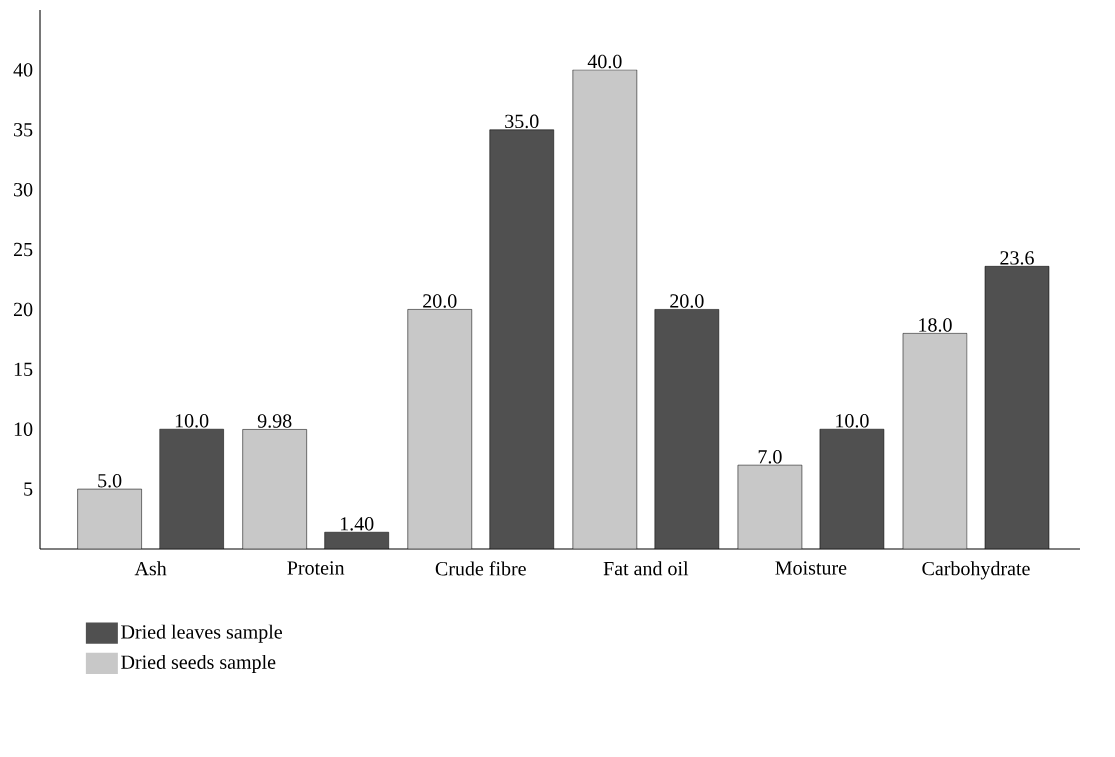 The width and height of the screenshot is (1115, 757). Describe the element at coordinates (1017, 258) in the screenshot. I see `data-label: 23.6` at that location.